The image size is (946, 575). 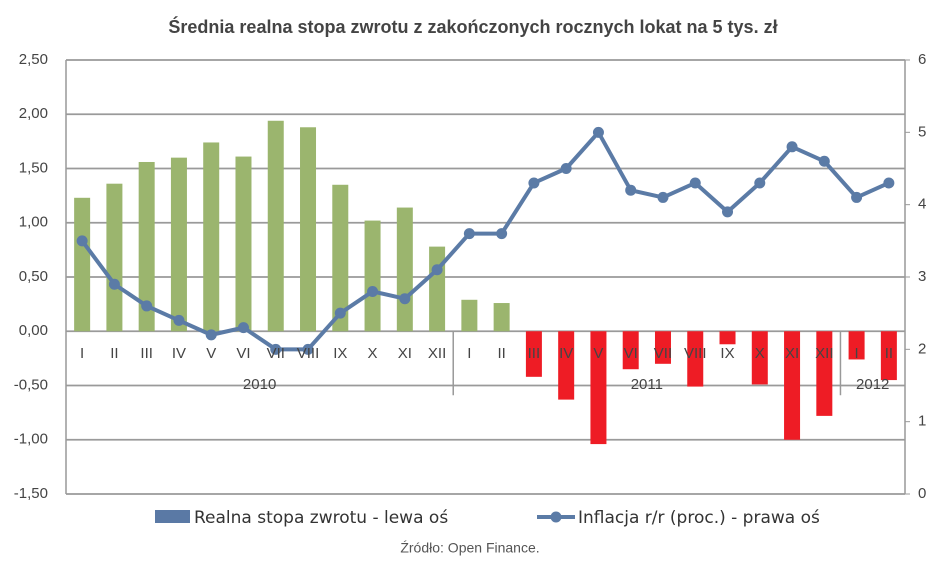 What do you see at coordinates (321, 518) in the screenshot?
I see `legend-label: Realna stopa zwrotu - lewa oś` at bounding box center [321, 518].